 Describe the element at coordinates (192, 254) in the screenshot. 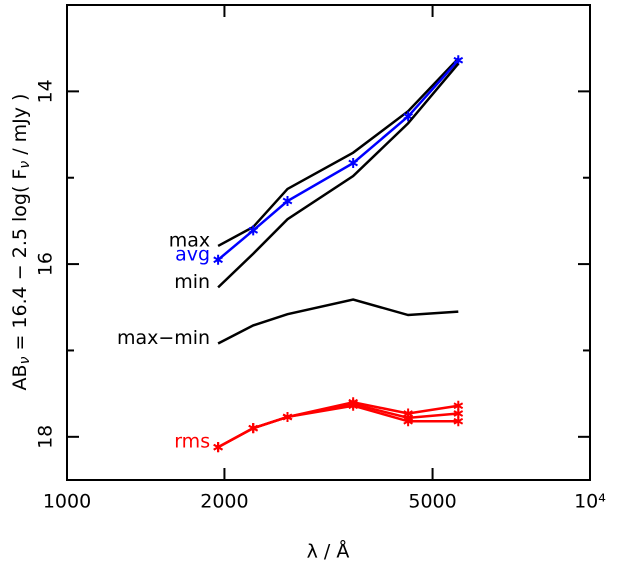

I see `series-label: avg` at that location.